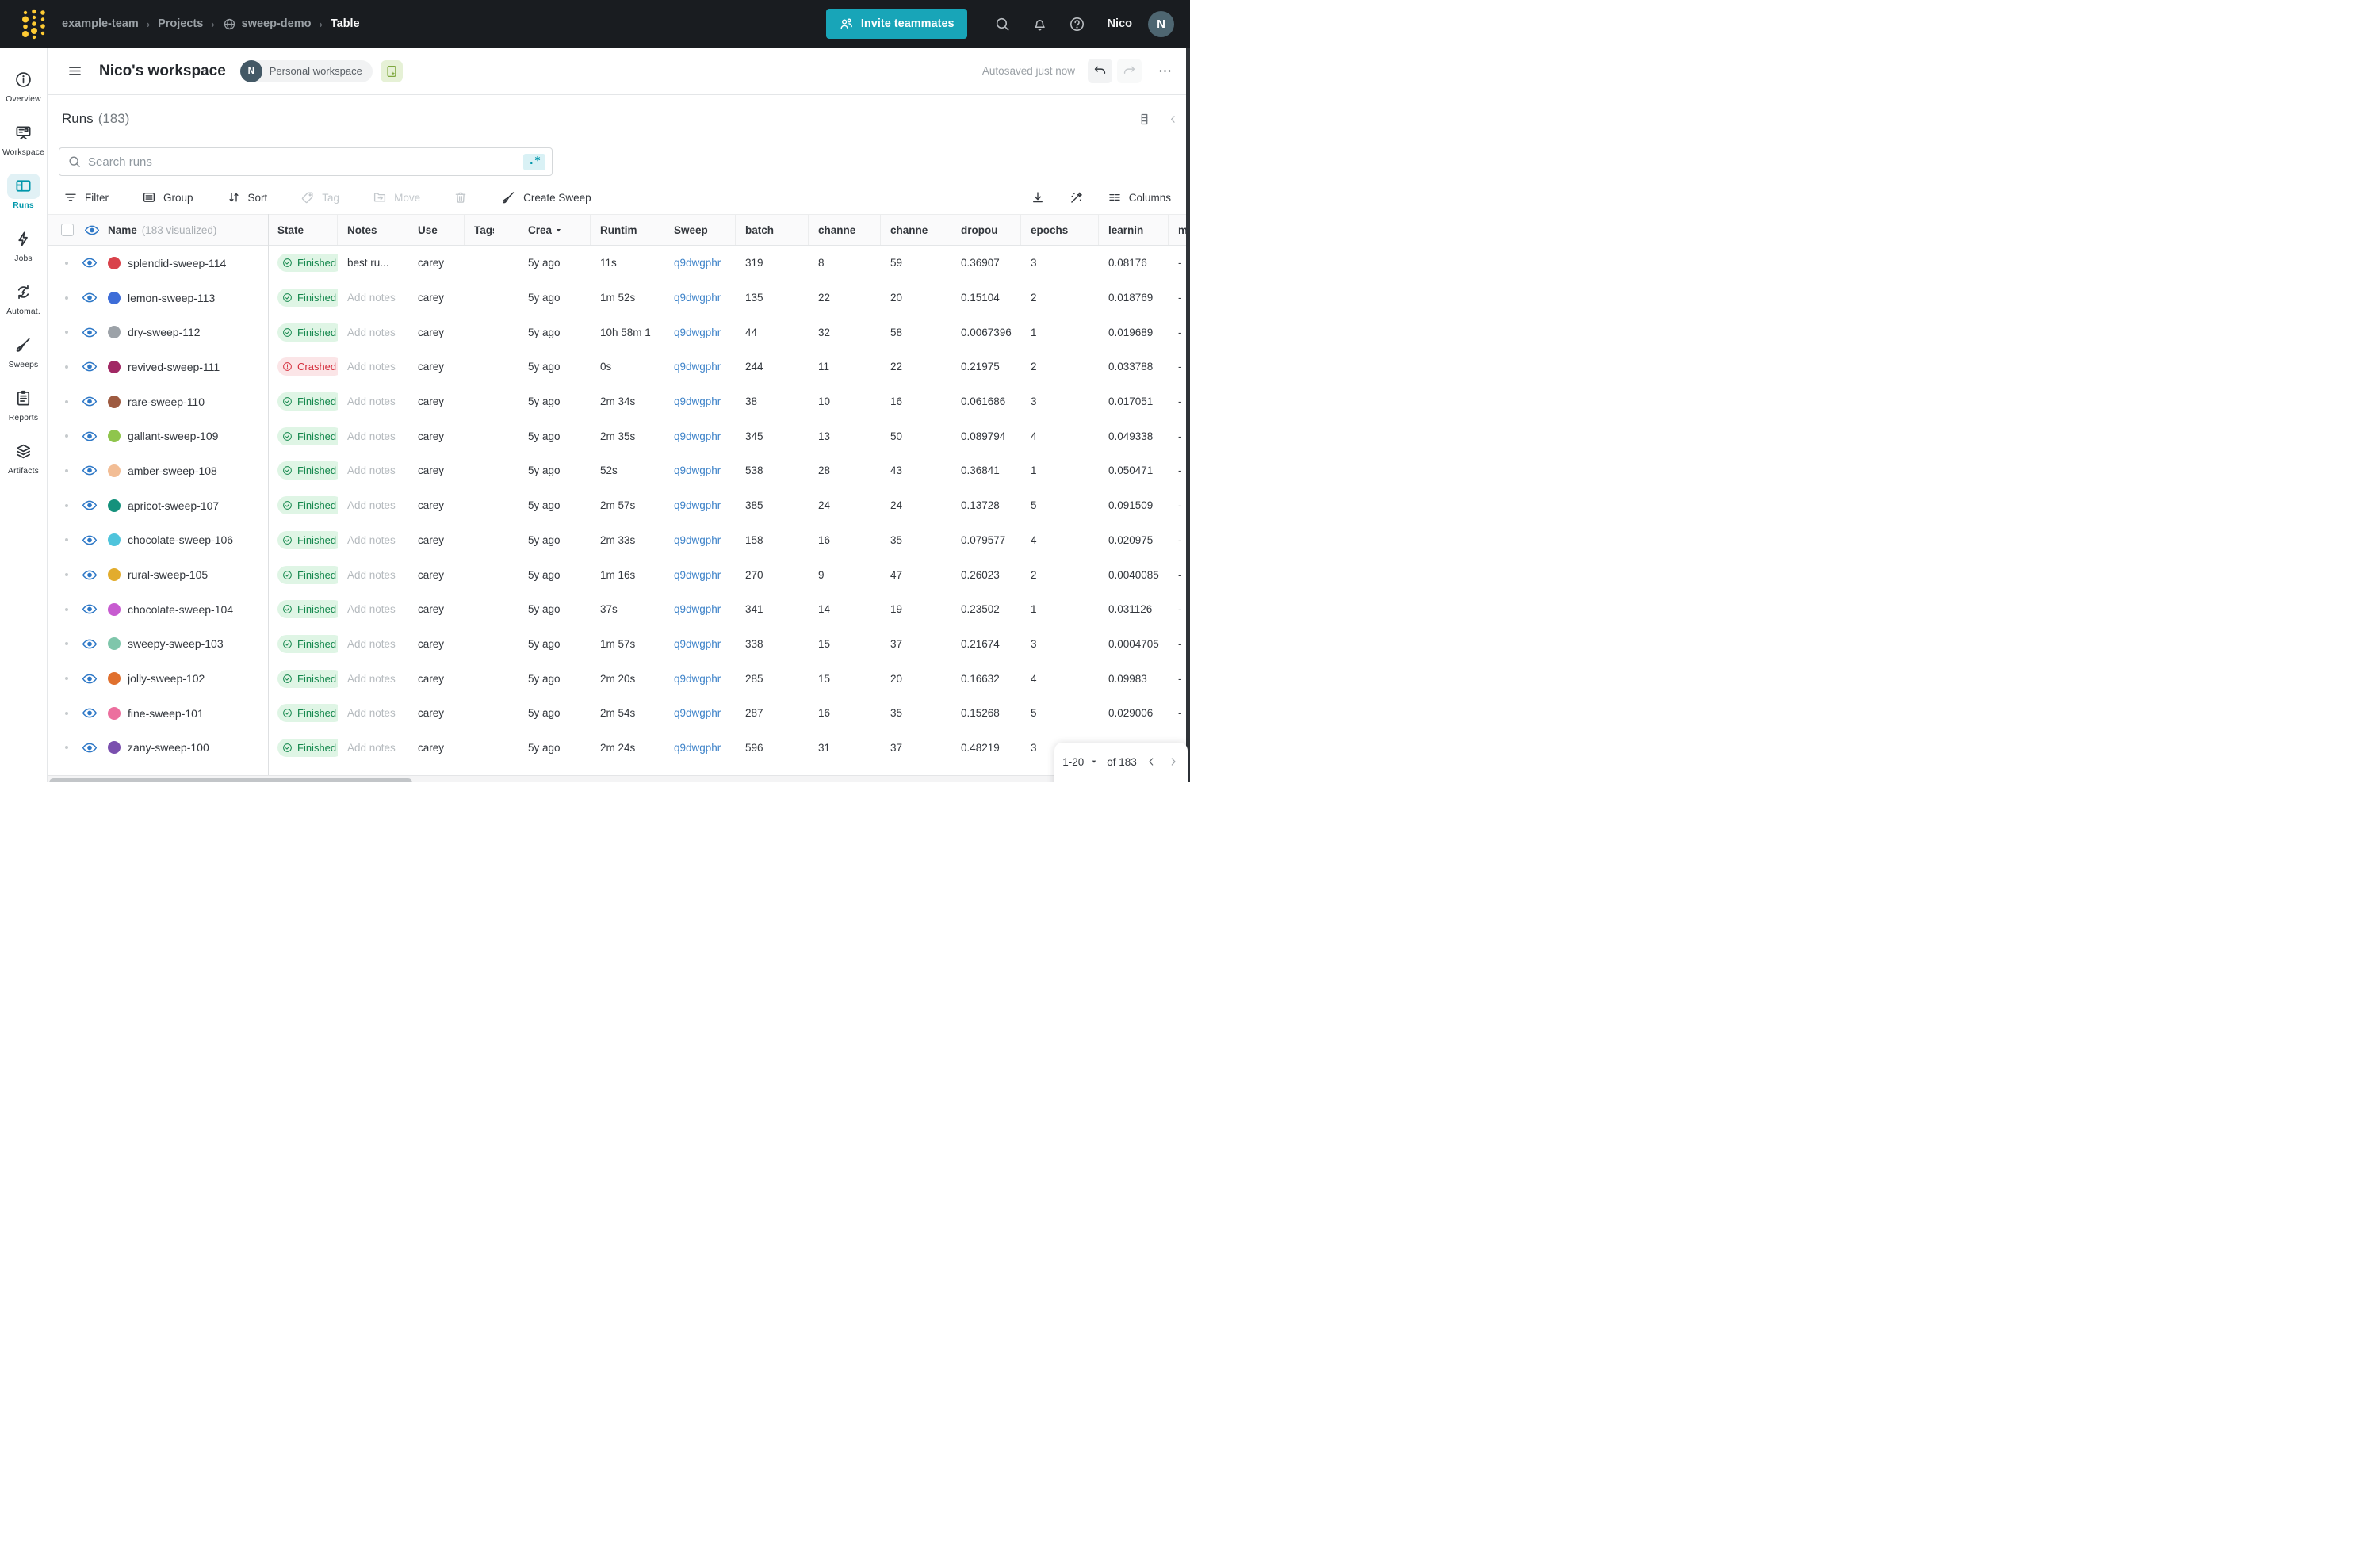 Image resolution: width=2380 pixels, height=1563 pixels. What do you see at coordinates (172, 470) in the screenshot?
I see `run-name-link: amber-sweep-108` at bounding box center [172, 470].